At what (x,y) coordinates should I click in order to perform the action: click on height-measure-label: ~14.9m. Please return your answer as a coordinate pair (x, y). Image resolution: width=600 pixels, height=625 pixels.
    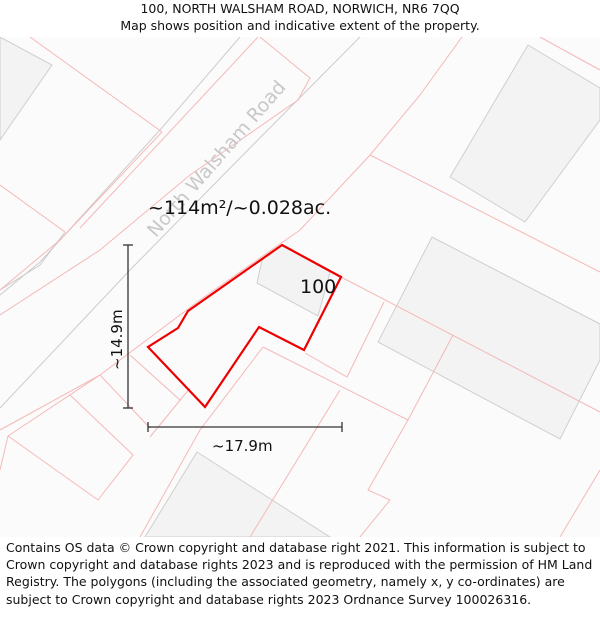
    Looking at the image, I should click on (117, 339).